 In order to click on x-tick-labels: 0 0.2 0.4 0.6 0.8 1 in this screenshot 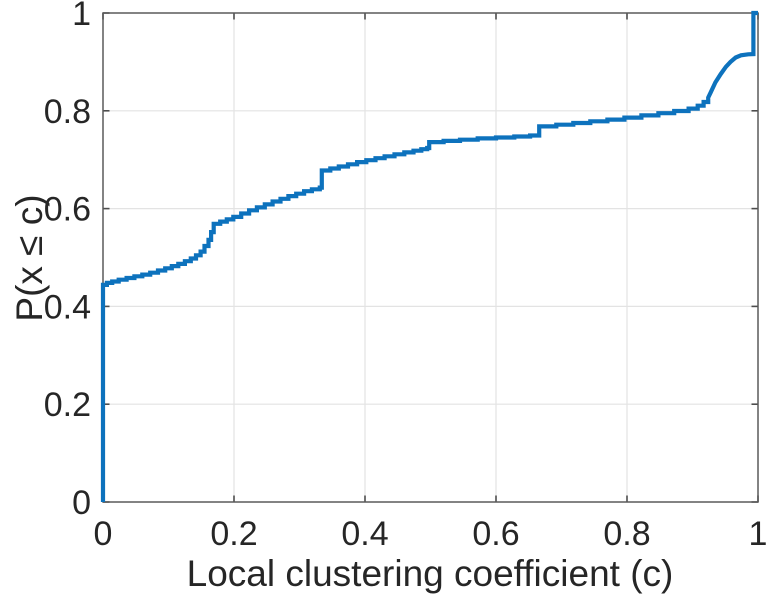, I will do `click(430, 534)`.